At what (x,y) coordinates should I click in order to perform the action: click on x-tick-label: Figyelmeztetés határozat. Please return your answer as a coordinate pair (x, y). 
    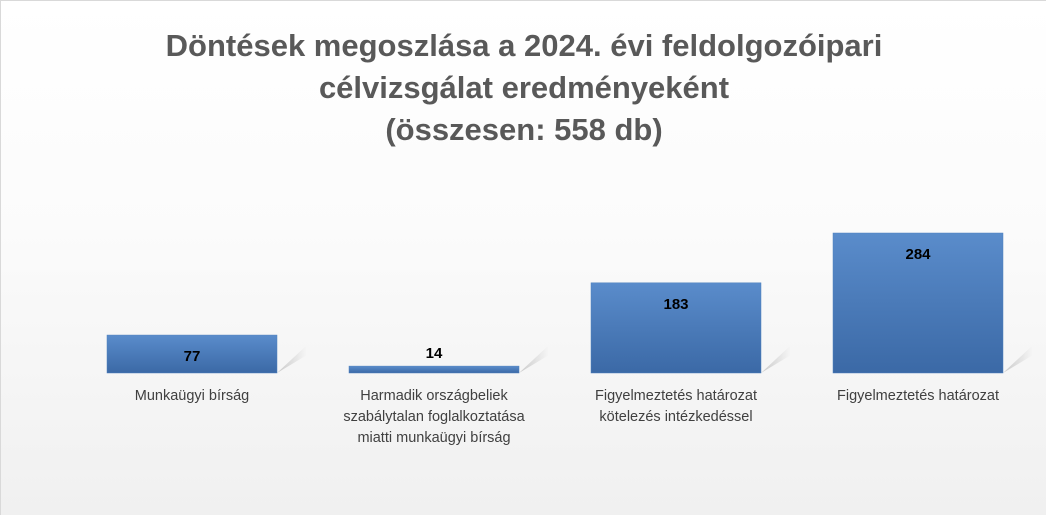
    Looking at the image, I should click on (918, 396).